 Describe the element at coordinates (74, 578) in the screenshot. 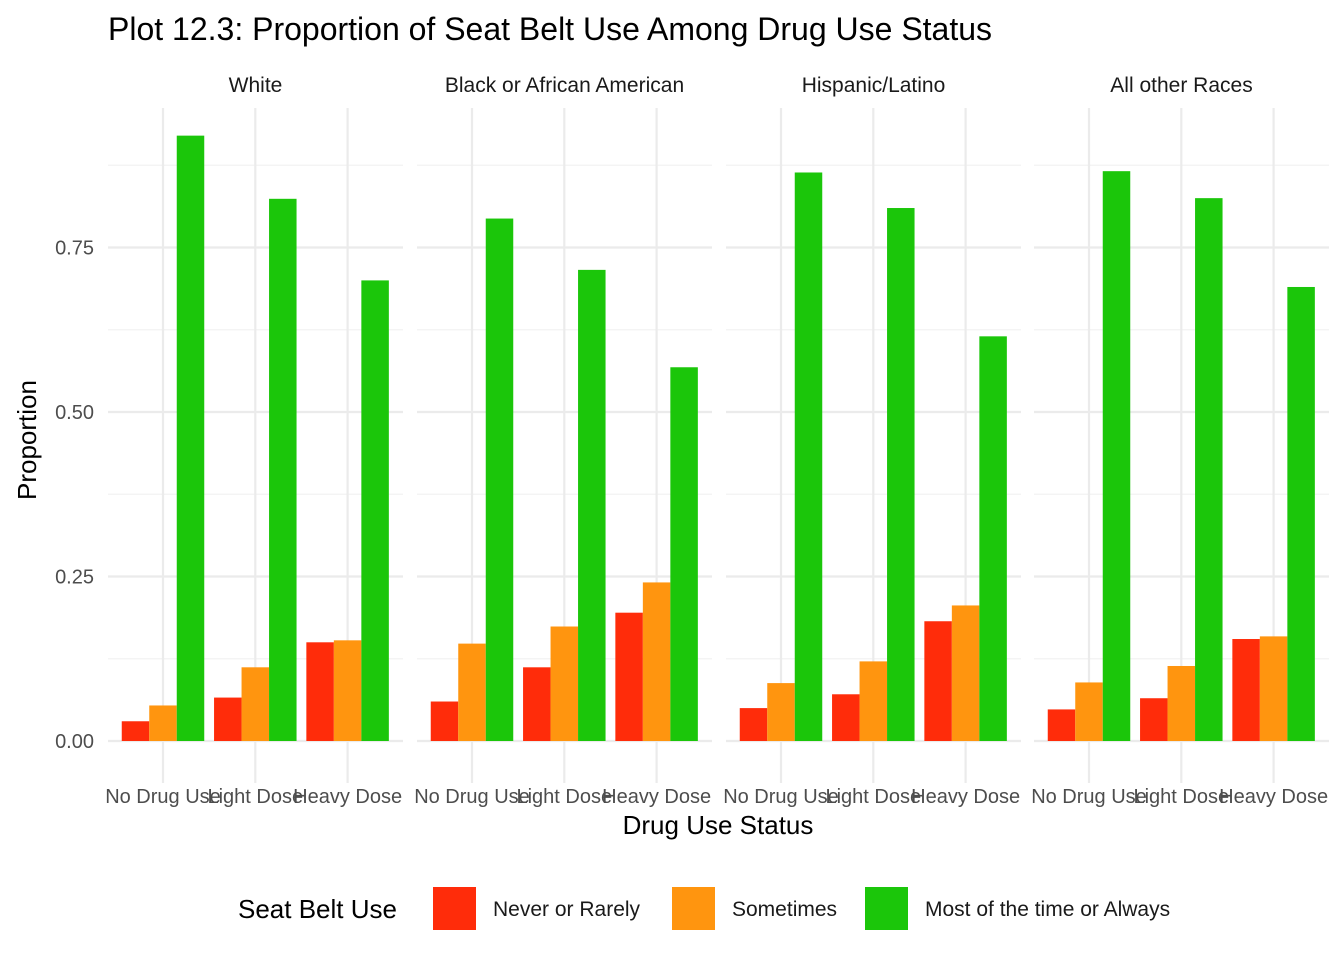

I see `y-tick-label: 0.25` at that location.